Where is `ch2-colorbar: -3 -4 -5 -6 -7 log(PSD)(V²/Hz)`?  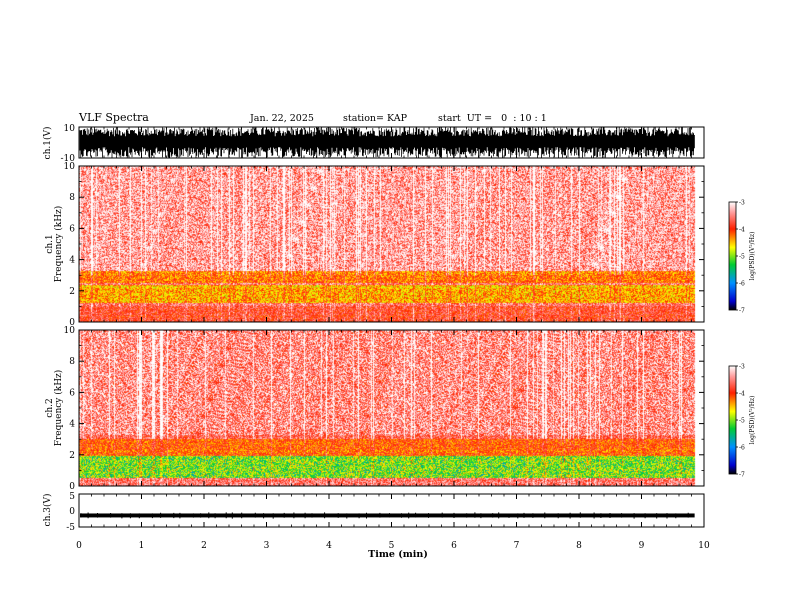 ch2-colorbar: -3 -4 -5 -6 -7 log(PSD)(V²/Hz) is located at coordinates (742, 421).